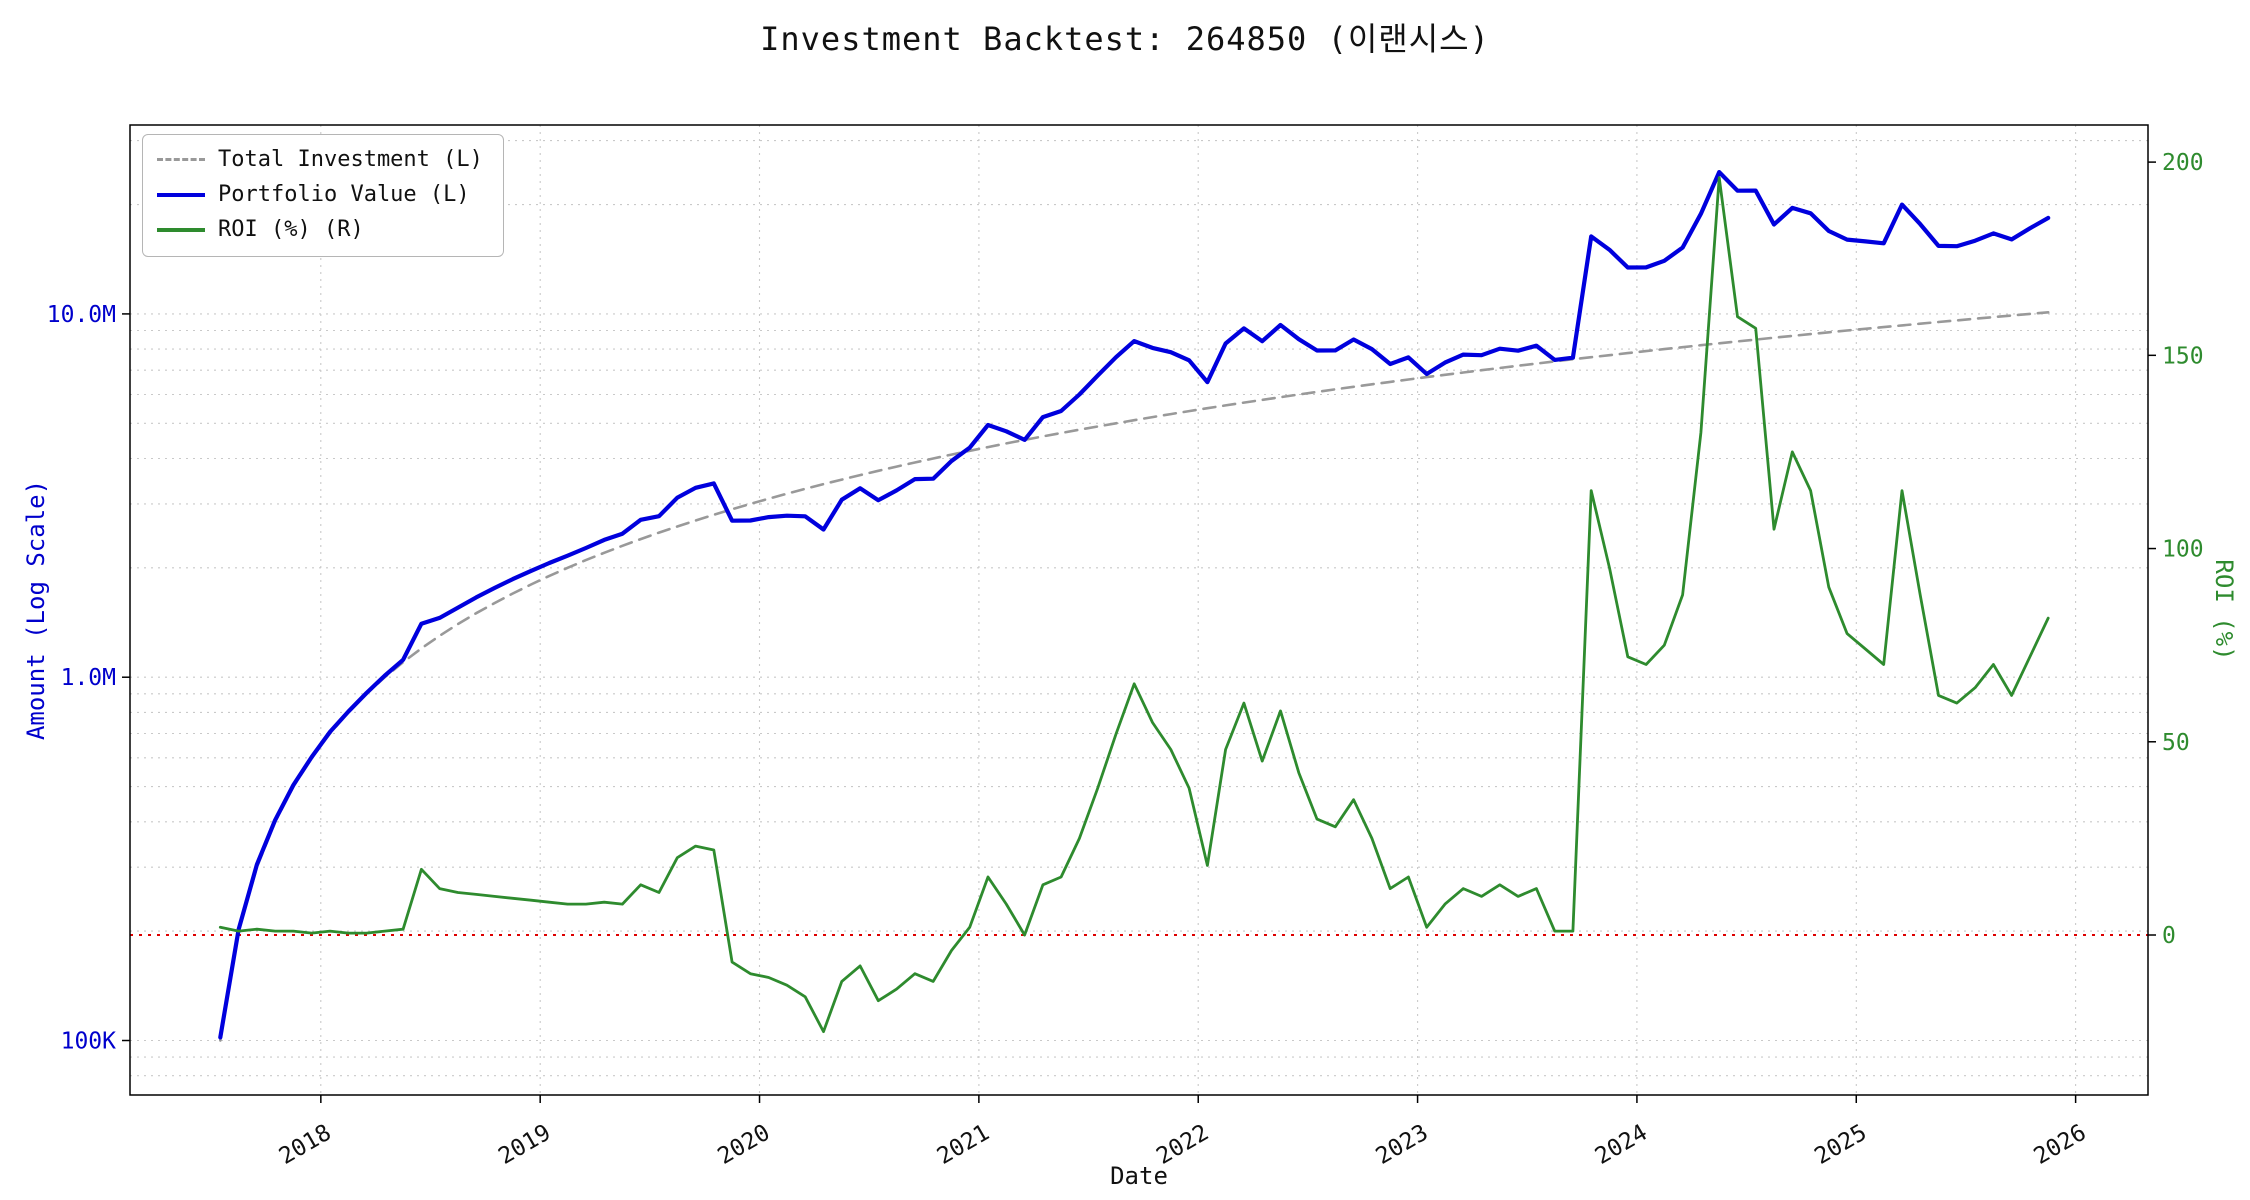 The height and width of the screenshot is (1200, 2250). I want to click on chart-title: Investment Backtest: 264850 (이랜시스), so click(1125, 39).